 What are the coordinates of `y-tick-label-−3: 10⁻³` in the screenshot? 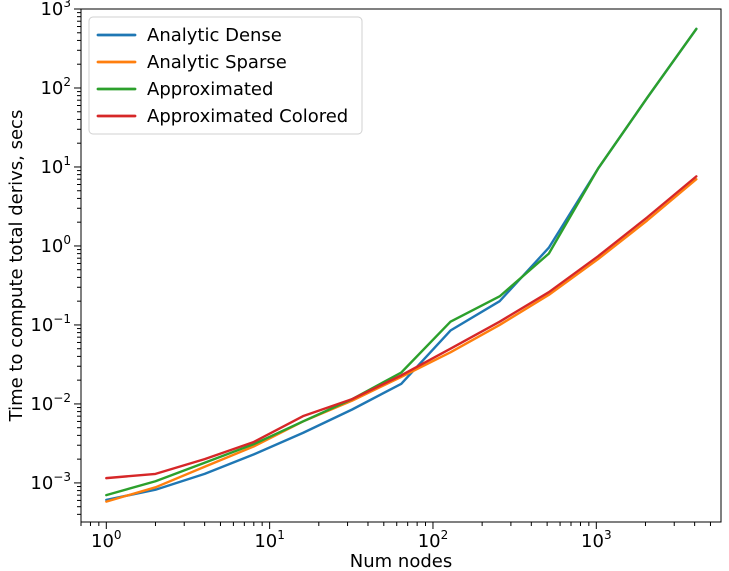 It's located at (50, 482).